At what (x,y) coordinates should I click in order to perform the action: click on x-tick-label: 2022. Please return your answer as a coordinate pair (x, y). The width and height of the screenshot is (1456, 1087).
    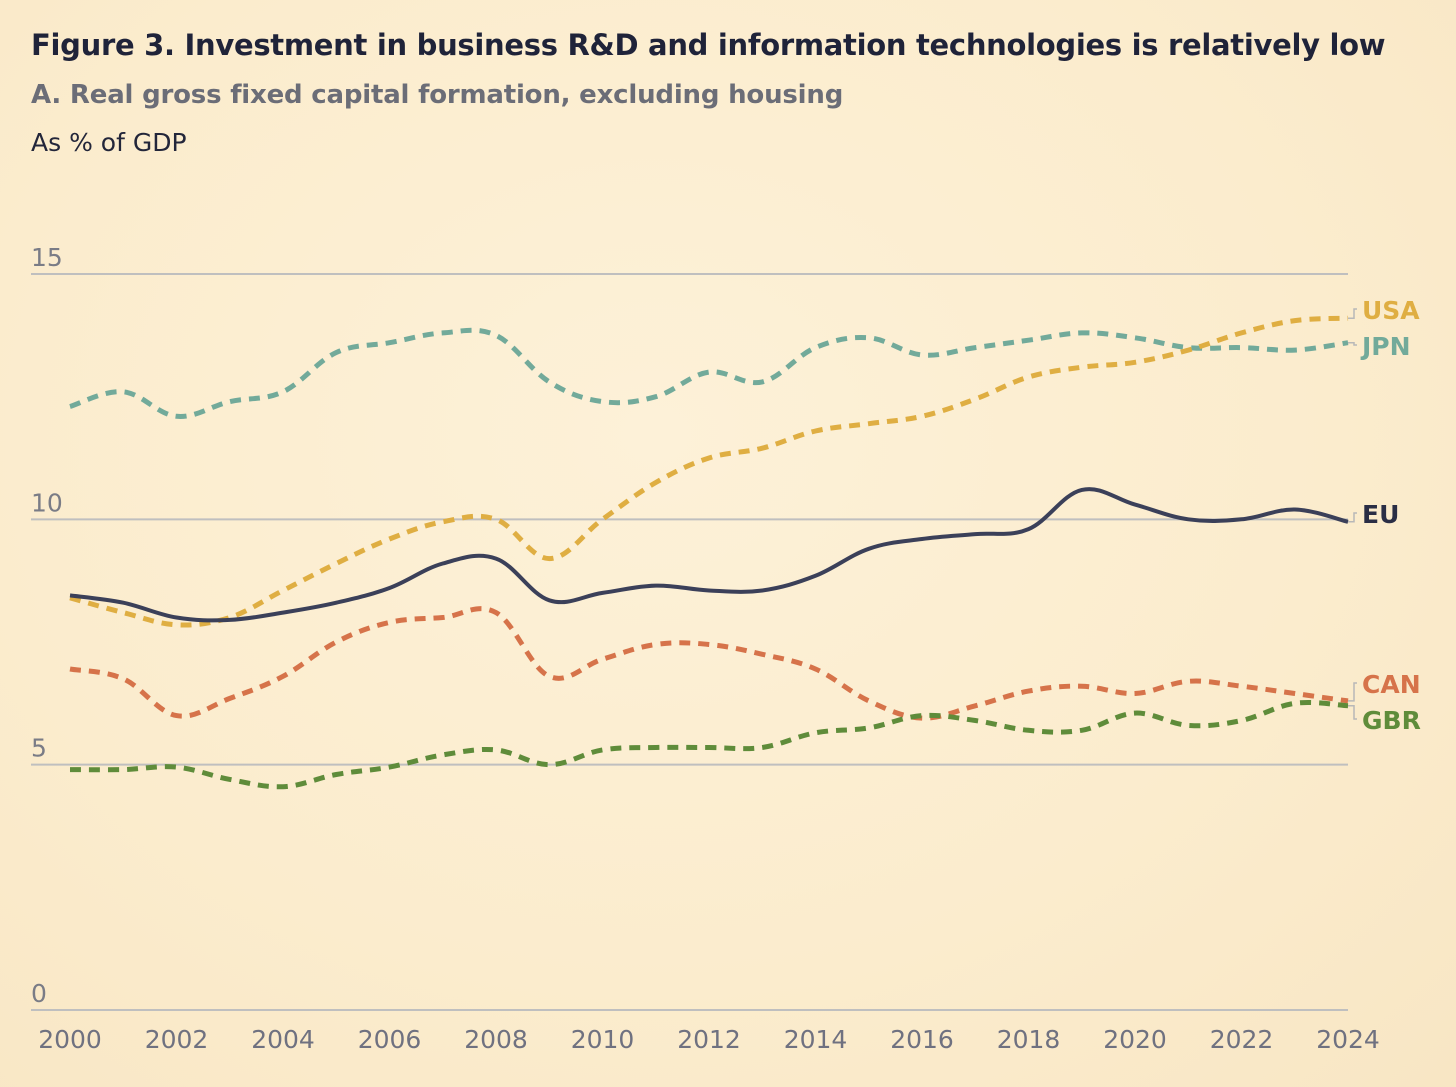
    Looking at the image, I should click on (1242, 1039).